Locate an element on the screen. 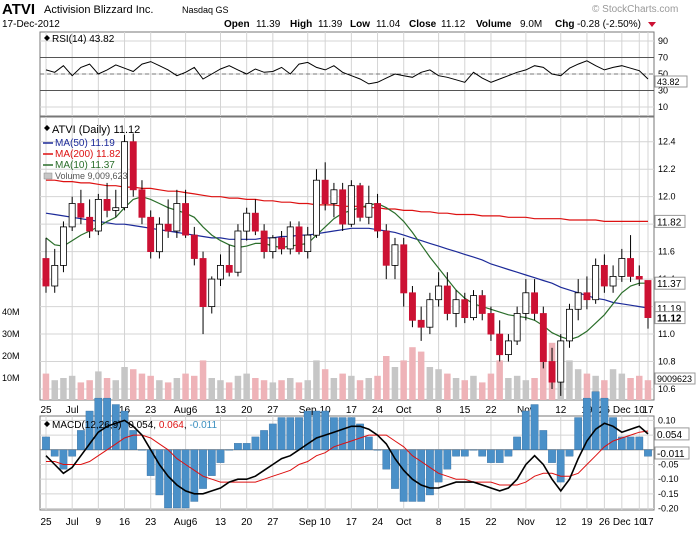 The width and height of the screenshot is (700, 535). chg-label: Chg is located at coordinates (564, 24).